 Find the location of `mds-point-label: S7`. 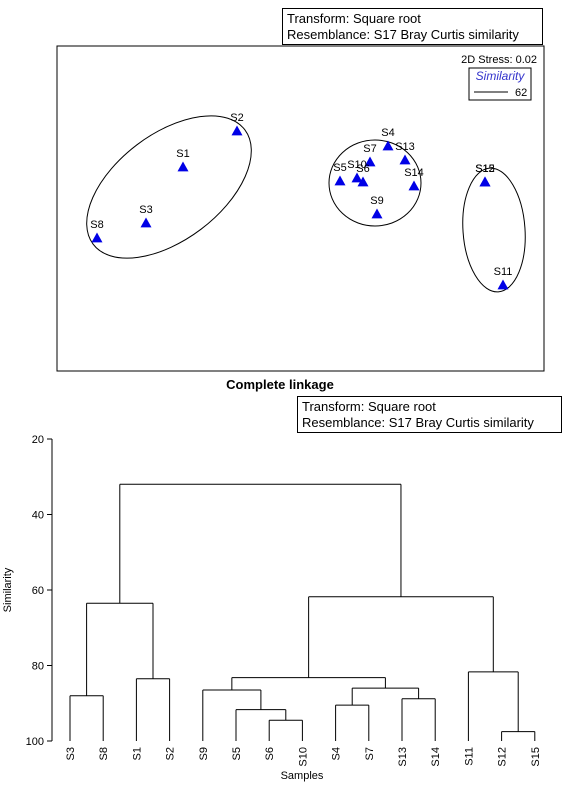

mds-point-label: S7 is located at coordinates (369, 149).